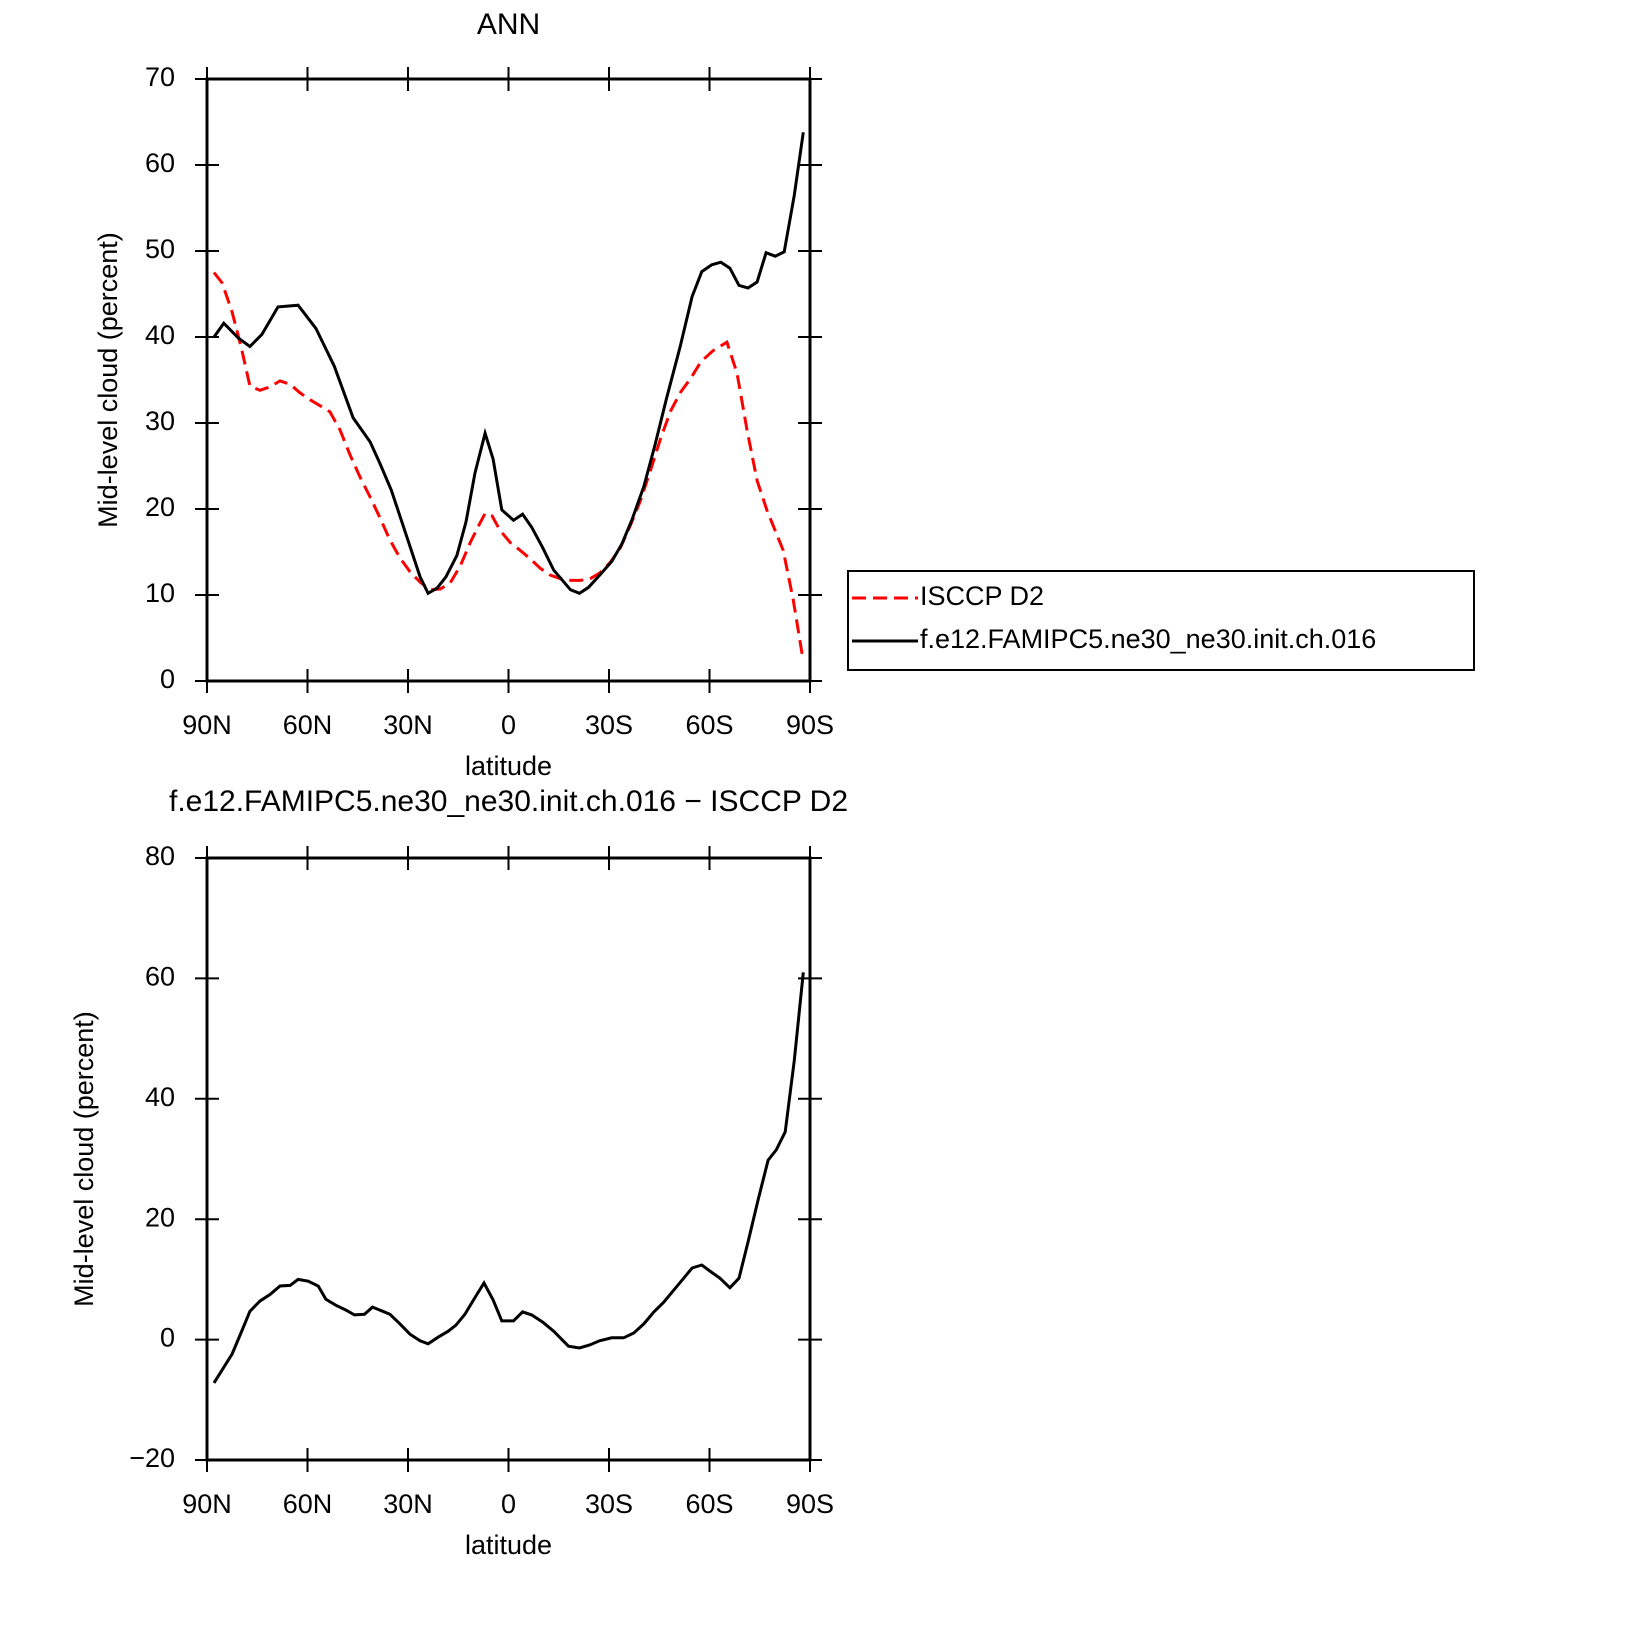 The image size is (1641, 1646). Describe the element at coordinates (160, 593) in the screenshot. I see `y-tick-label: 10` at that location.